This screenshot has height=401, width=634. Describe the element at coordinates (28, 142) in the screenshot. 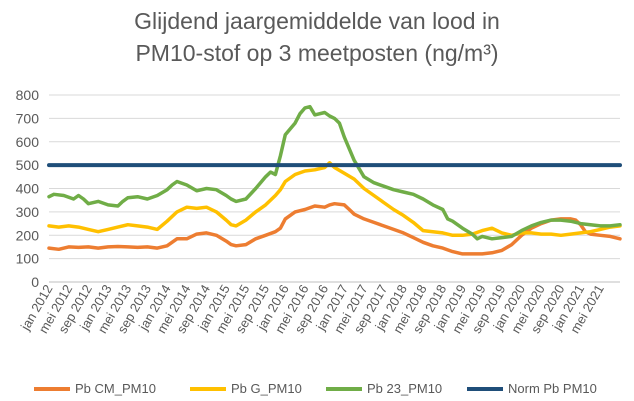

I see `y-tick-label: 600` at that location.